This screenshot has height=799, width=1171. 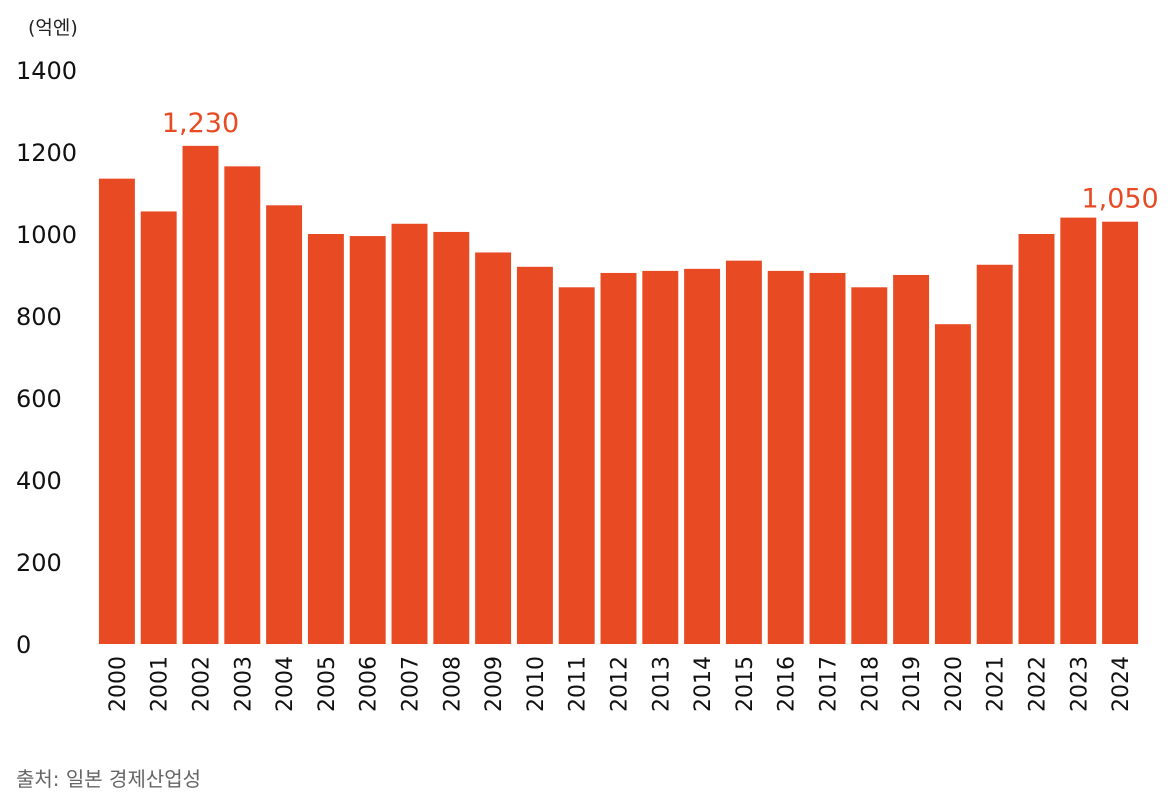 I want to click on x-tick-label: 2008, so click(x=452, y=684).